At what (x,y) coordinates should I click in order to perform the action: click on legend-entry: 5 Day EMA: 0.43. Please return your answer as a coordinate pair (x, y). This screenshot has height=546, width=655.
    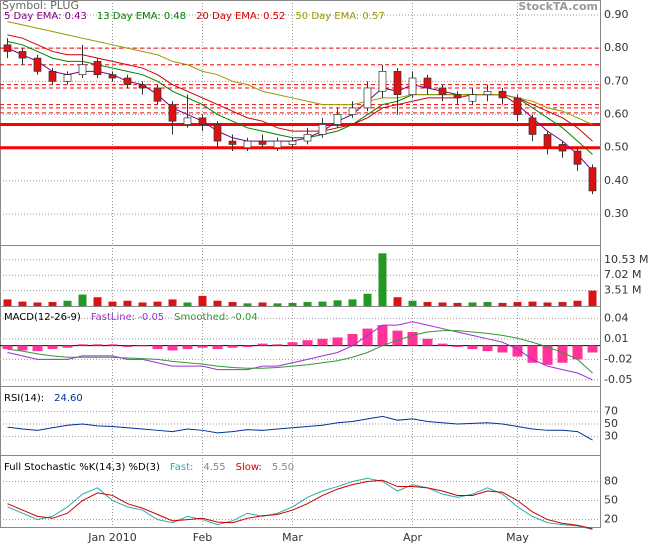
    Looking at the image, I should click on (45, 16).